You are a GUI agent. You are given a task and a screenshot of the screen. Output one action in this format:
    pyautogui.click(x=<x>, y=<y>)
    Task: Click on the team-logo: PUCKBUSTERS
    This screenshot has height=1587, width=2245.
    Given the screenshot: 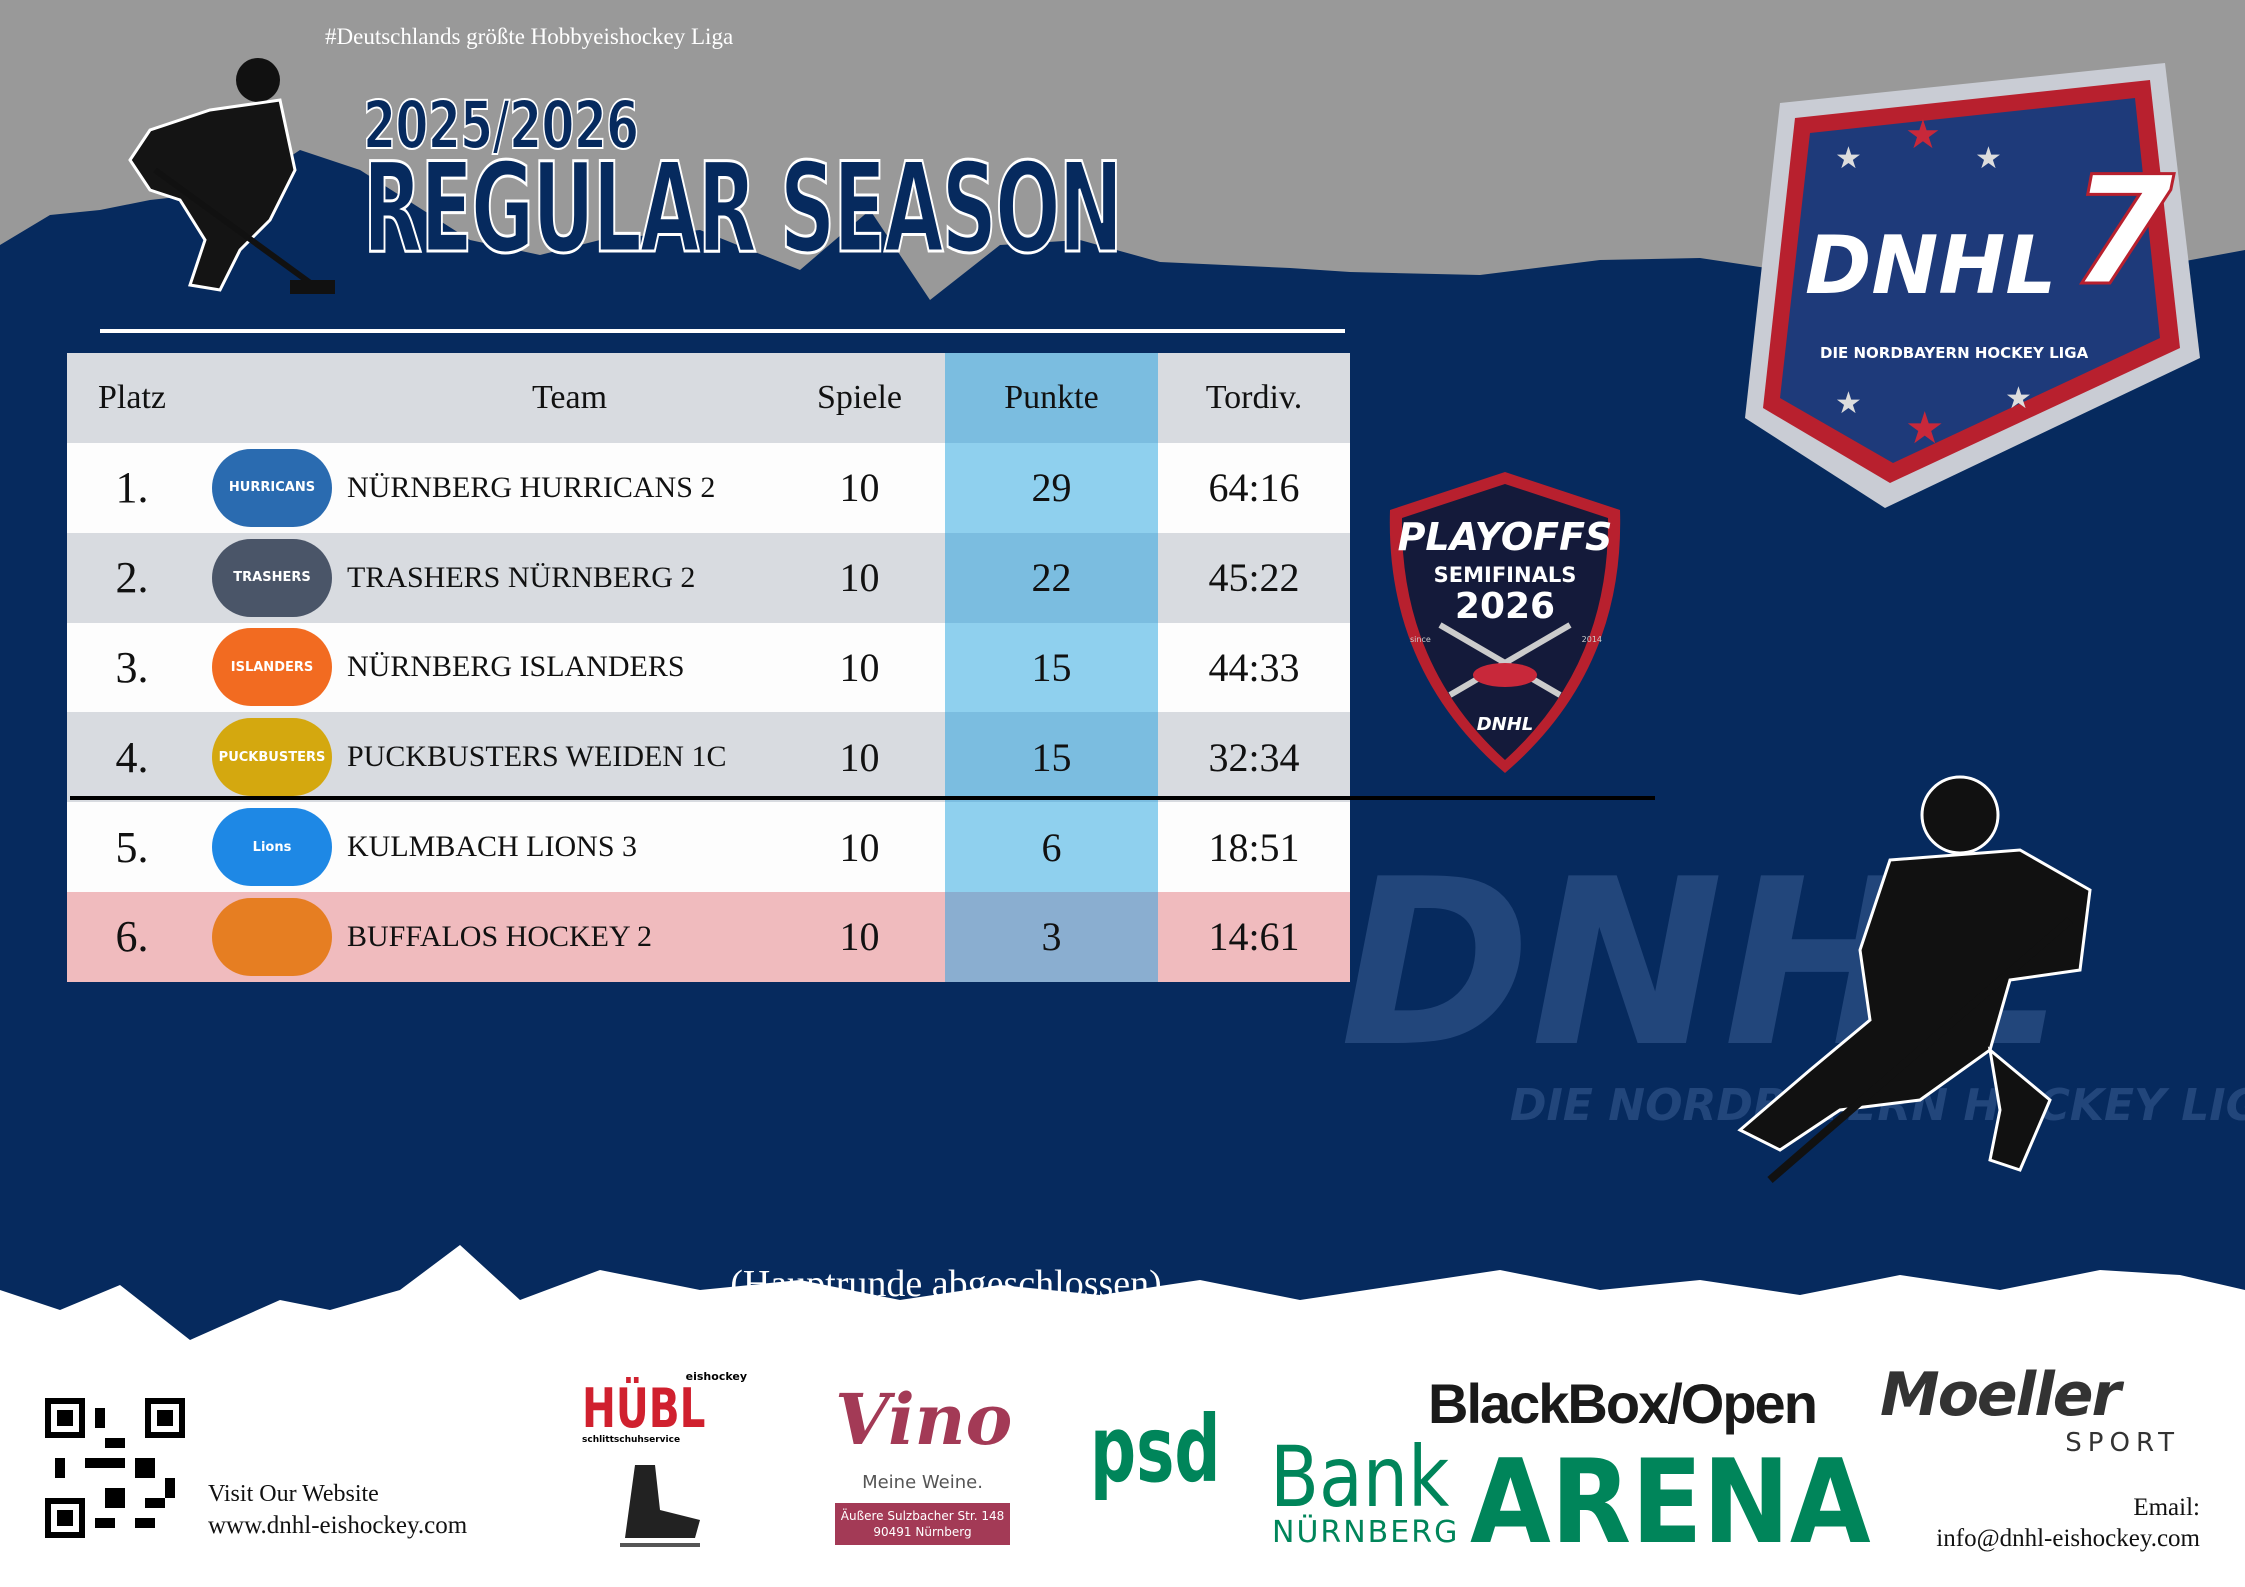 What is the action you would take?
    pyautogui.click(x=272, y=757)
    